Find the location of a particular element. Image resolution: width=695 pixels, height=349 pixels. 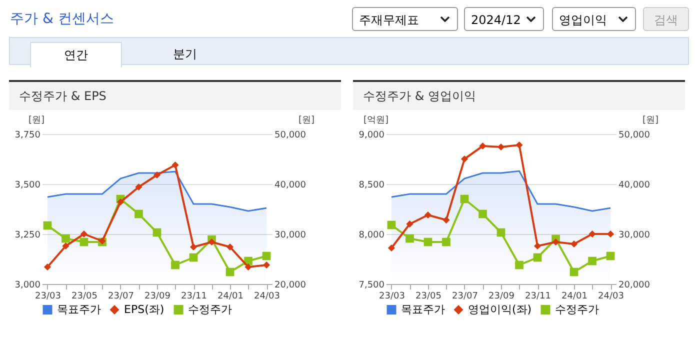

text: 연간 is located at coordinates (76, 54).